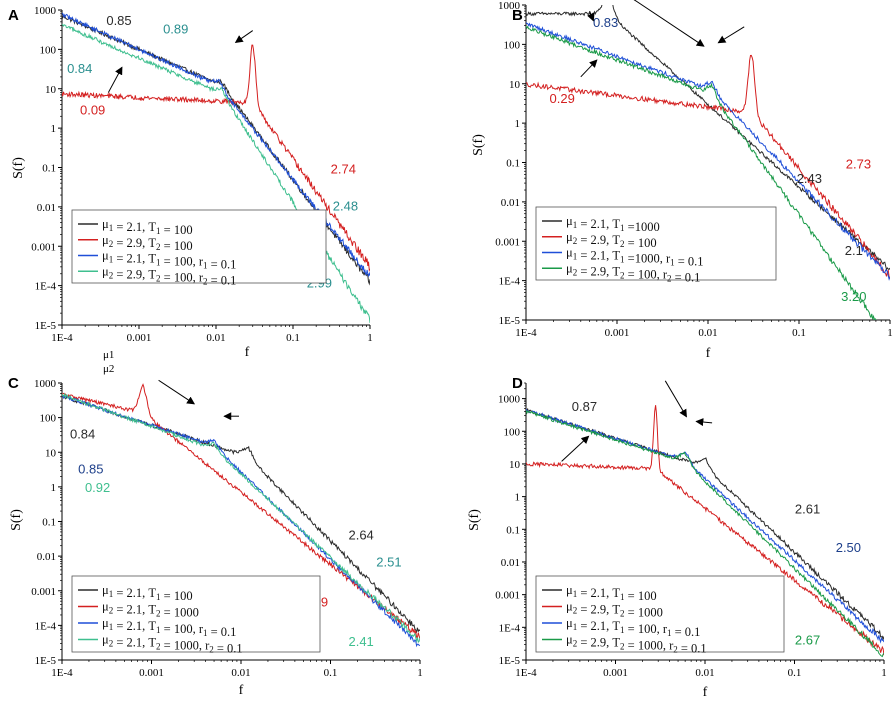 The height and width of the screenshot is (708, 896). What do you see at coordinates (584, 406) in the screenshot?
I see `slope-annotation: 0.87` at bounding box center [584, 406].